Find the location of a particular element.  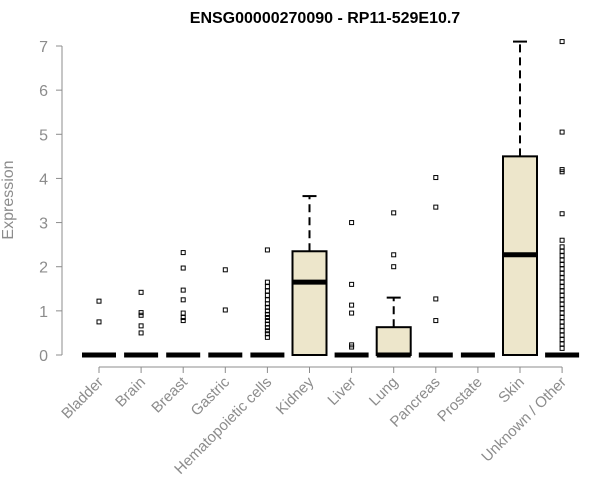

x-tick-label: Prostate is located at coordinates (460, 400).